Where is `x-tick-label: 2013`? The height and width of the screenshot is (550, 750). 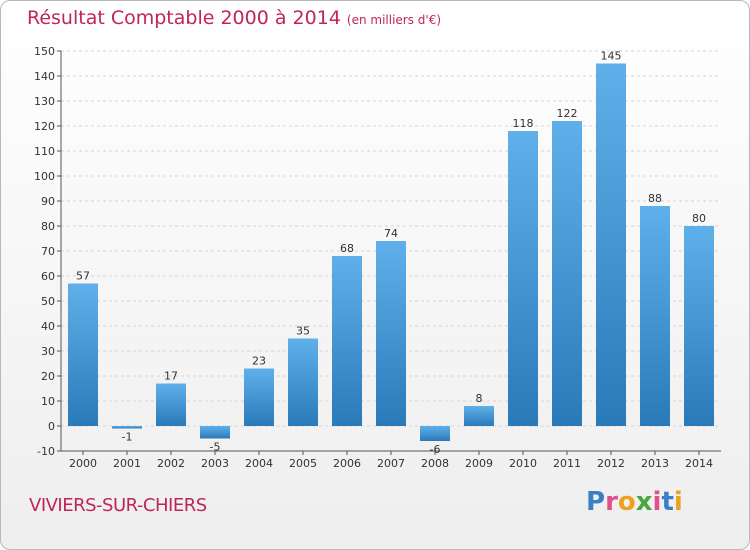 x-tick-label: 2013 is located at coordinates (655, 463).